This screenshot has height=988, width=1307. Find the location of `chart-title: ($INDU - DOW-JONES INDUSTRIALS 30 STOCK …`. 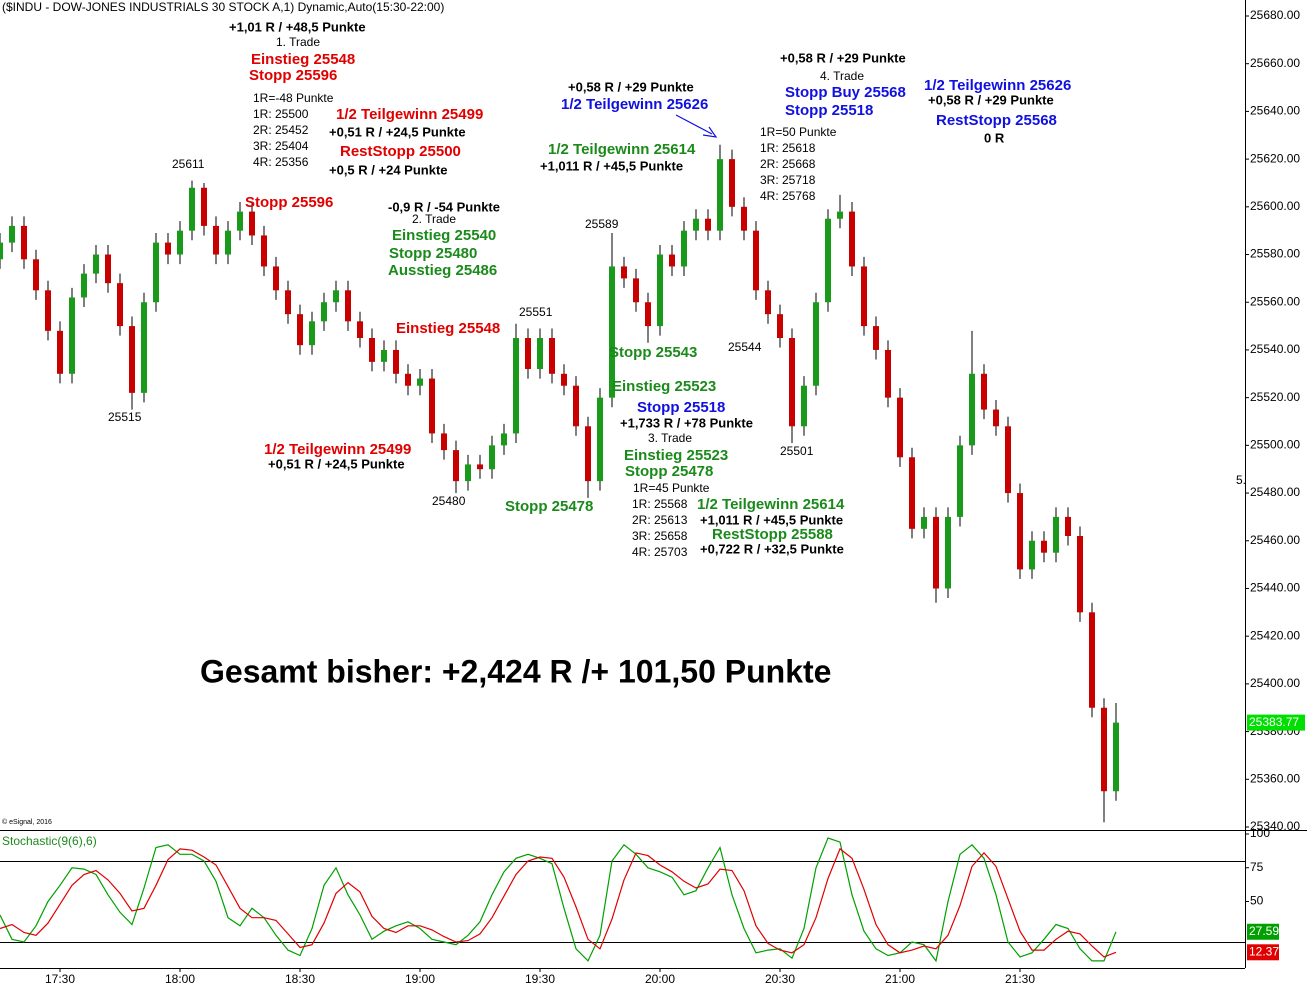

chart-title: ($INDU - DOW-JONES INDUSTRIALS 30 STOCK … is located at coordinates (223, 7).